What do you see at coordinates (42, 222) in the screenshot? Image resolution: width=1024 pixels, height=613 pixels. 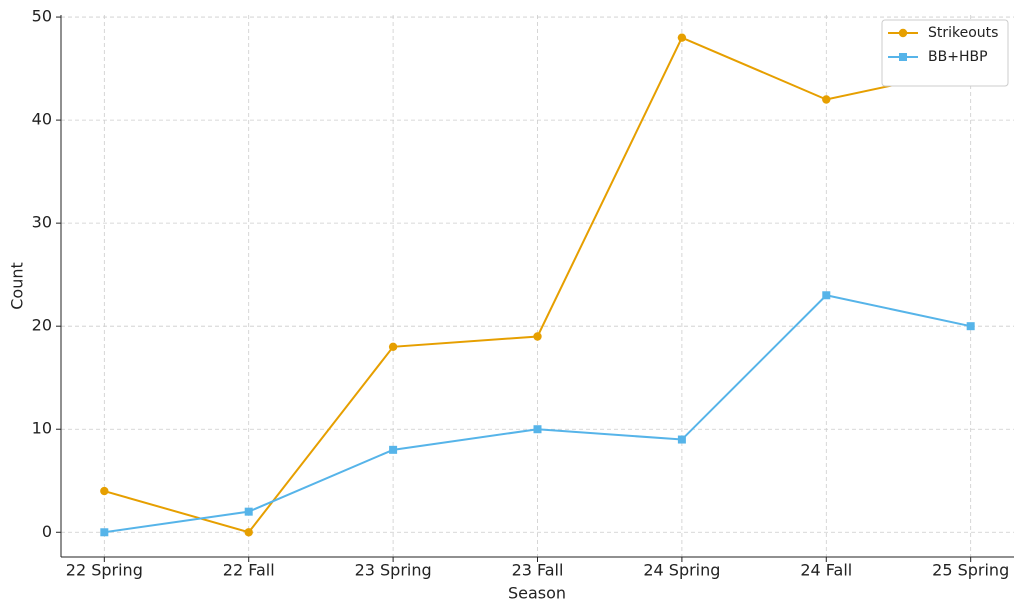 I see `y-tick-label: 30` at bounding box center [42, 222].